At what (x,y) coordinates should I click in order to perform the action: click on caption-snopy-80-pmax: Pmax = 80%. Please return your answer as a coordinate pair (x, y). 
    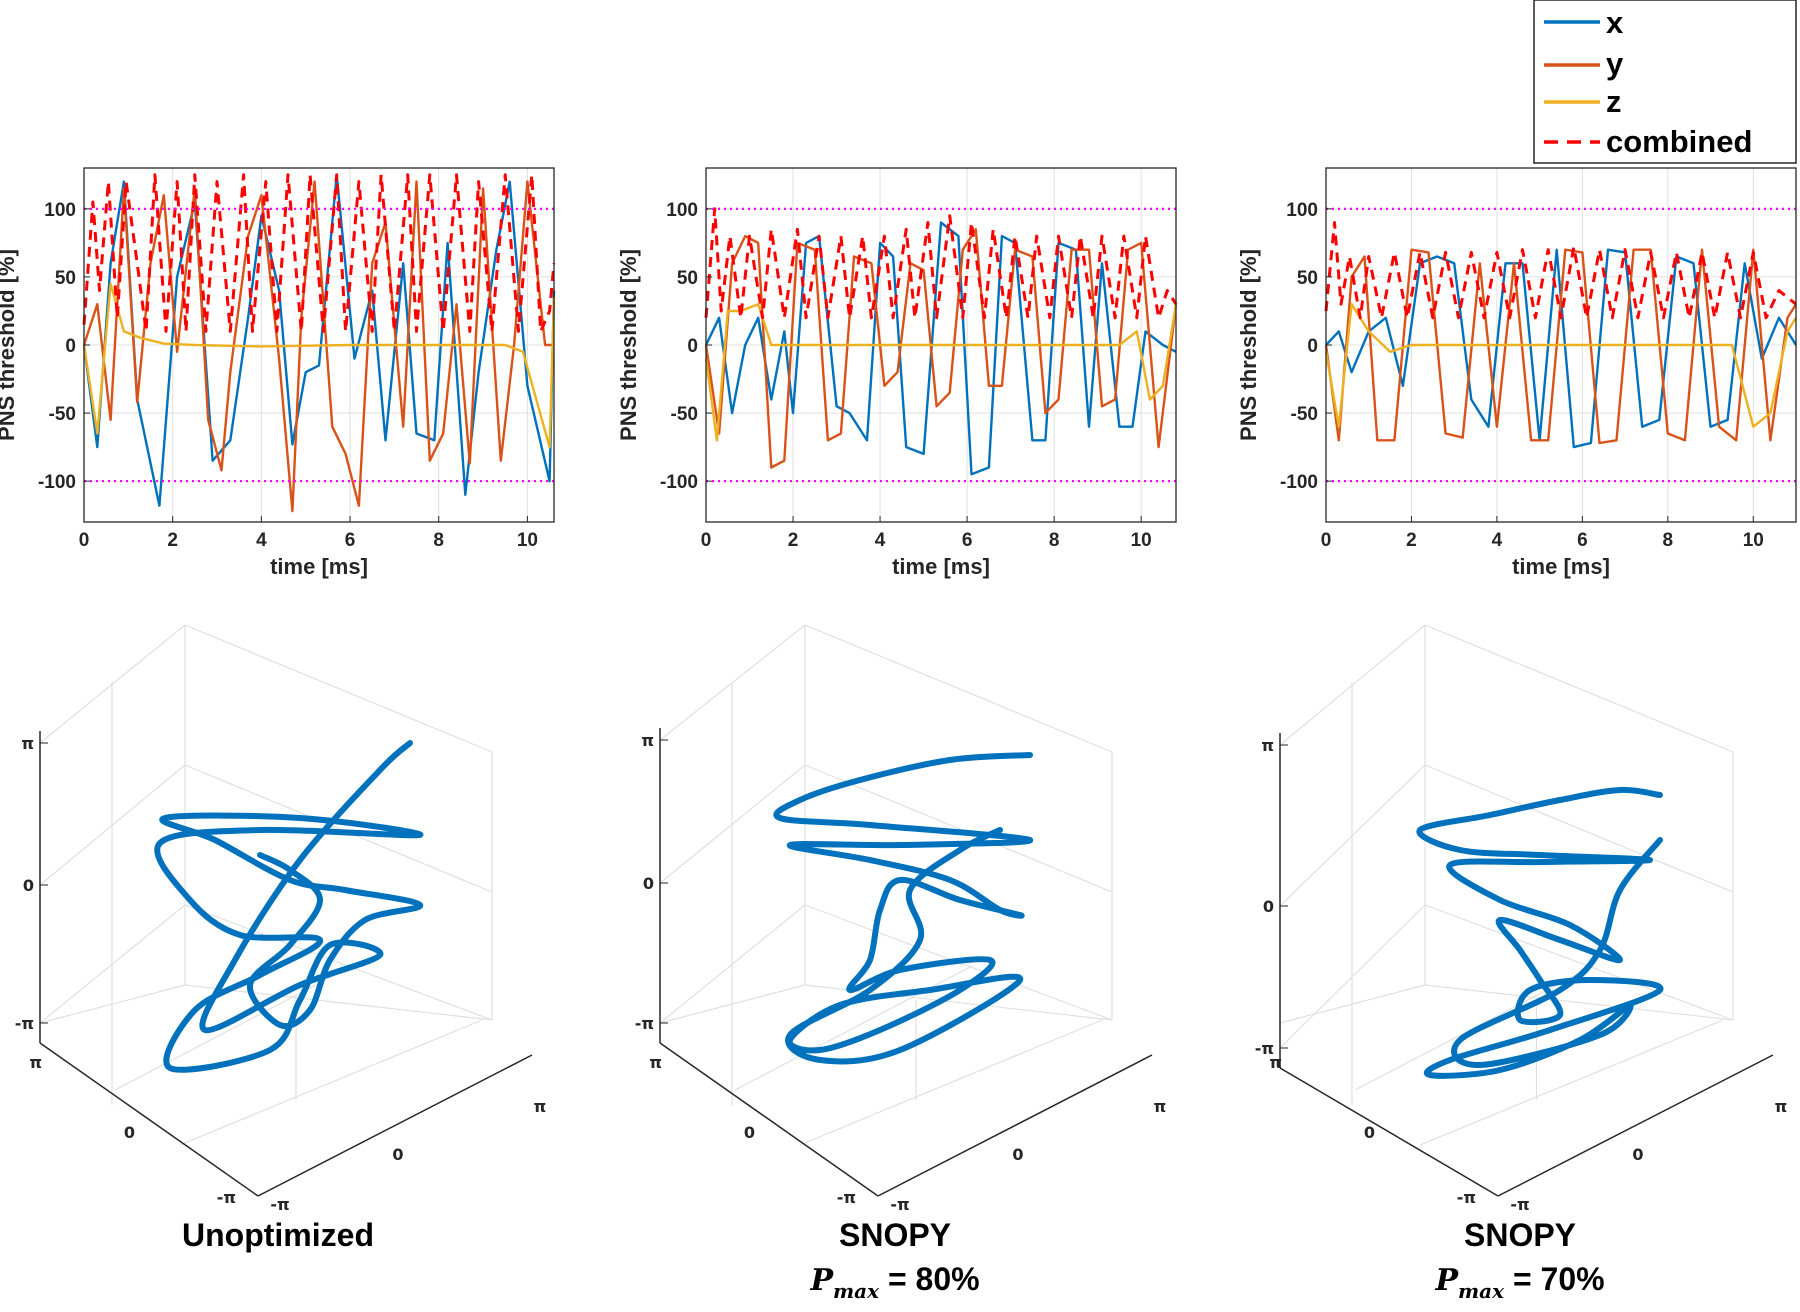
    Looking at the image, I should click on (894, 1282).